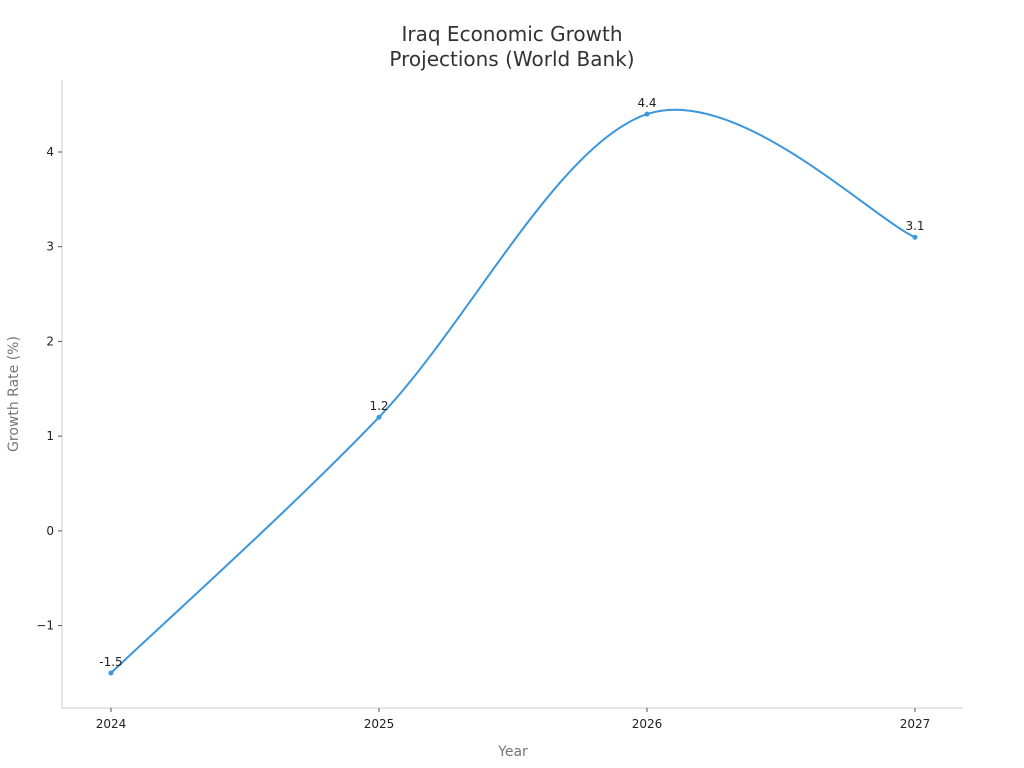  Describe the element at coordinates (379, 724) in the screenshot. I see `x-tick-label: 2025` at that location.